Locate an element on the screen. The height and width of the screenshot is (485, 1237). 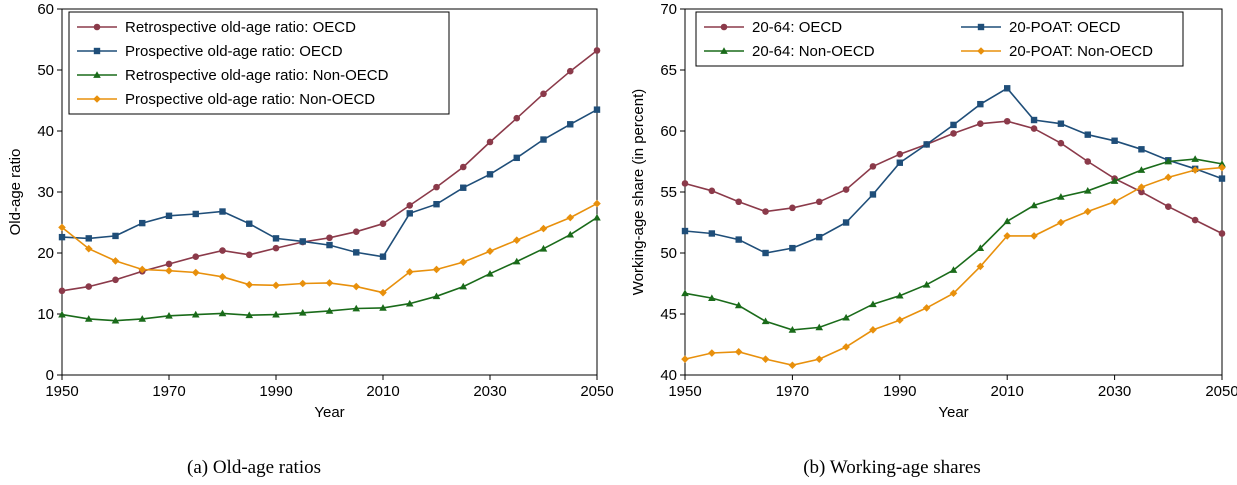
legend-label: 20-POAT: OECD is located at coordinates (1065, 27).